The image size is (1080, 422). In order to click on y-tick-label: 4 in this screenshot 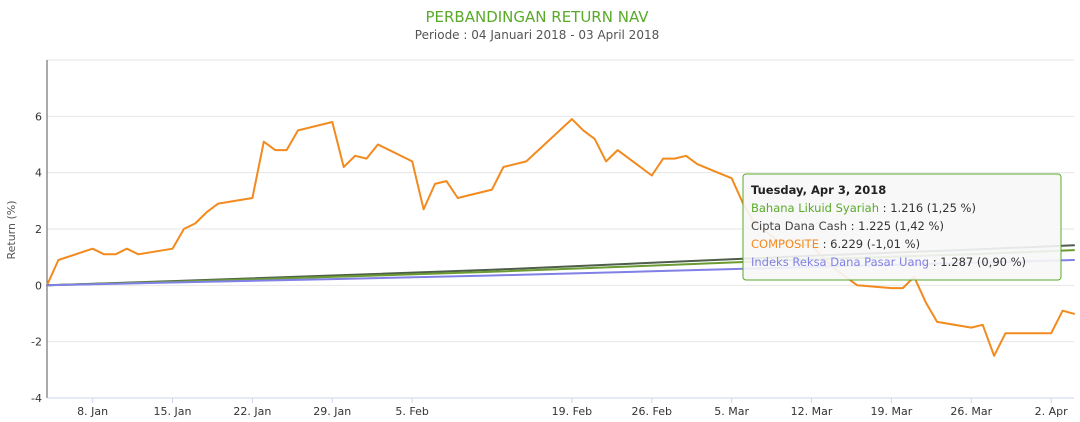, I will do `click(38, 173)`.